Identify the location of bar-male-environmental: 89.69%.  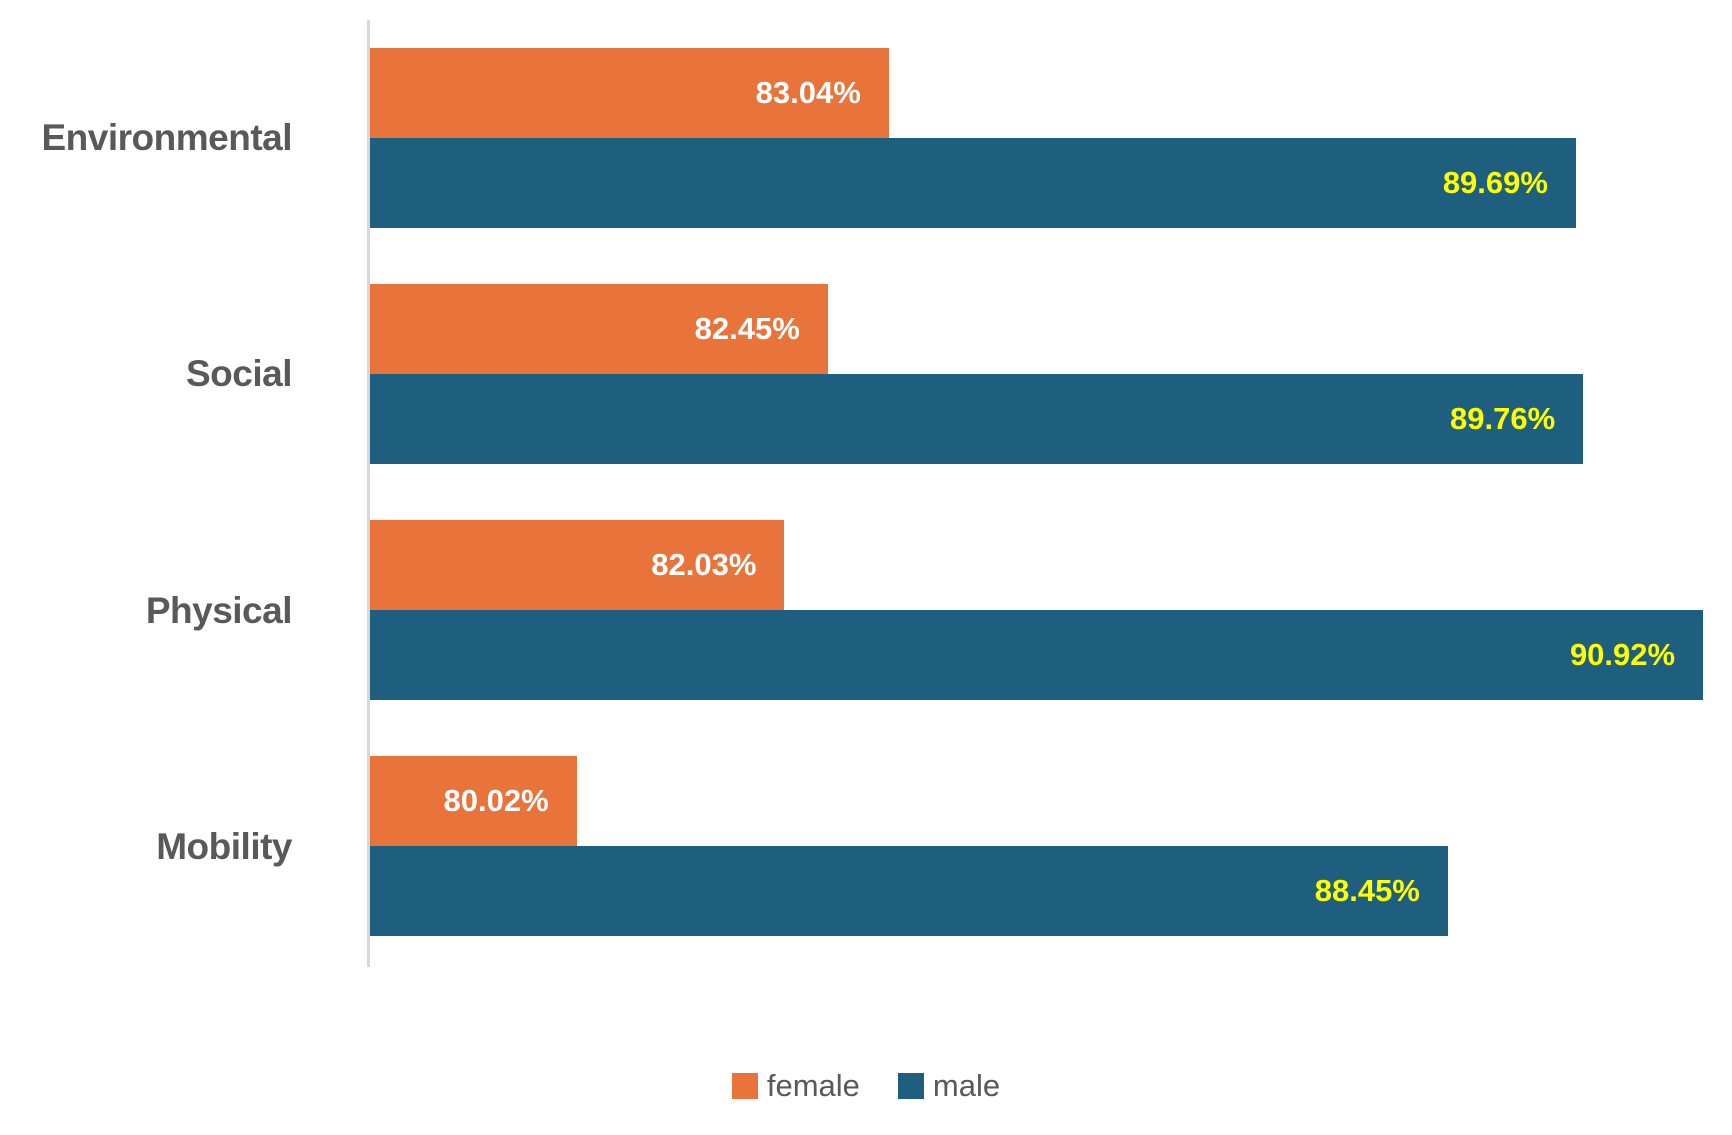
(972, 182).